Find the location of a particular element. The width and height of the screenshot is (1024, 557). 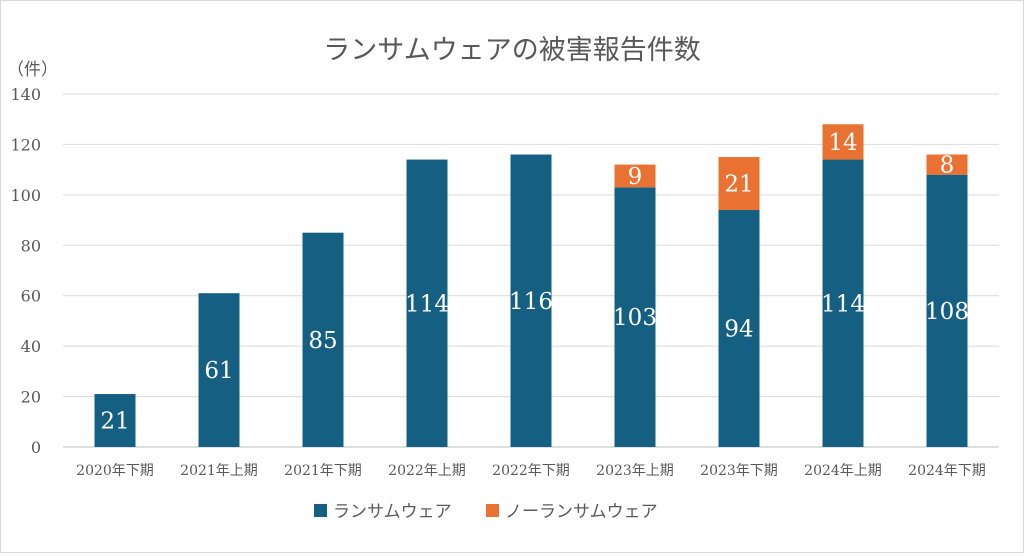

y-axis-ticks: 0 20 40 60 80 100 120 140 is located at coordinates (25, 271).